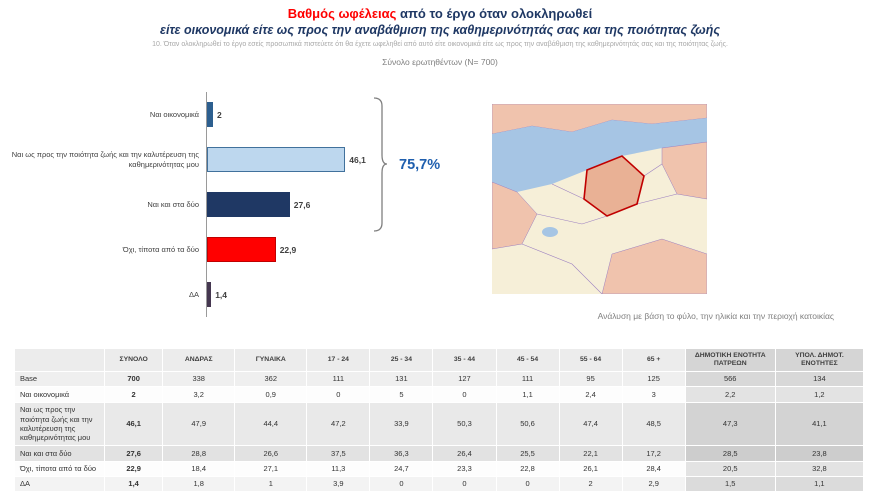 This screenshot has width=880, height=494. Describe the element at coordinates (730, 468) in the screenshot. I see `value-cell: 20,5` at that location.